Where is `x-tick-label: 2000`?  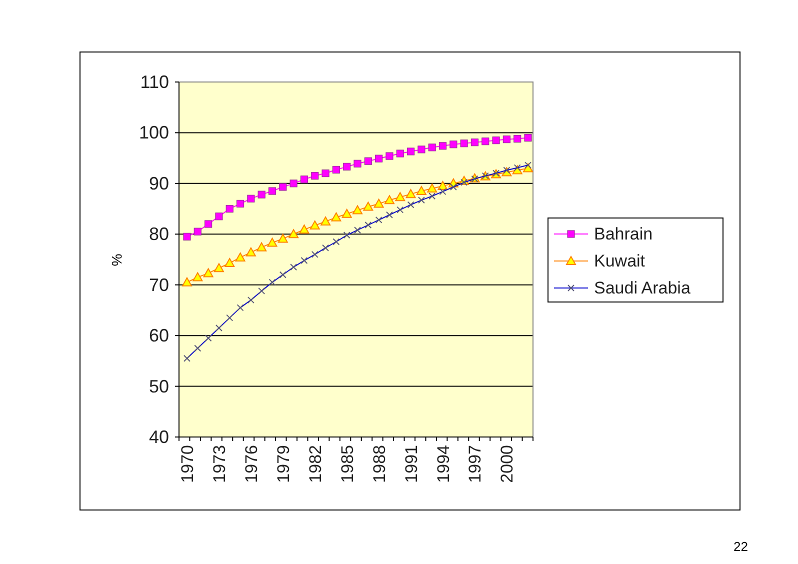 x-tick-label: 2000 is located at coordinates (507, 464).